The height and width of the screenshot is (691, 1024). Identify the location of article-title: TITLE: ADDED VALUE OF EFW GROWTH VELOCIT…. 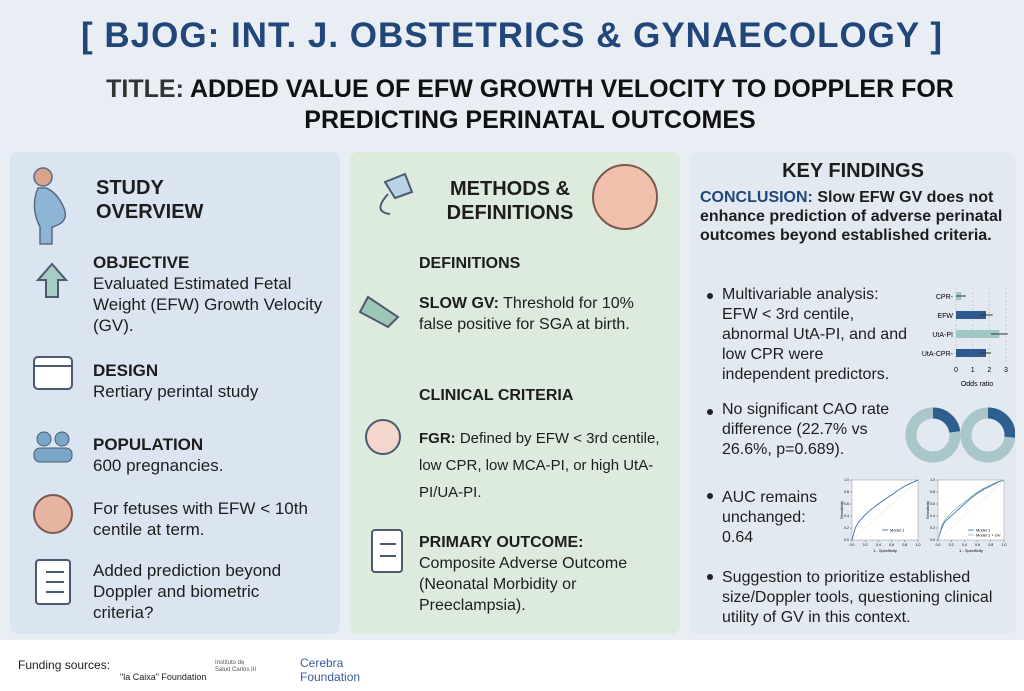
(530, 105).